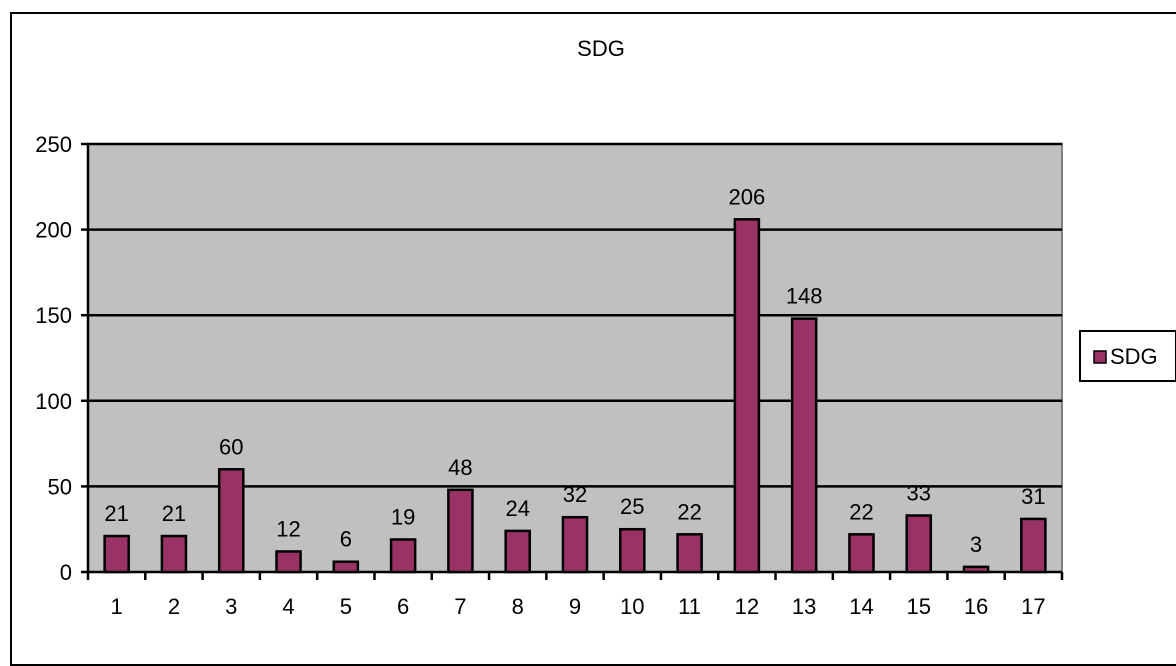 This screenshot has height=666, width=1176. Describe the element at coordinates (1033, 496) in the screenshot. I see `data-label: 31` at that location.